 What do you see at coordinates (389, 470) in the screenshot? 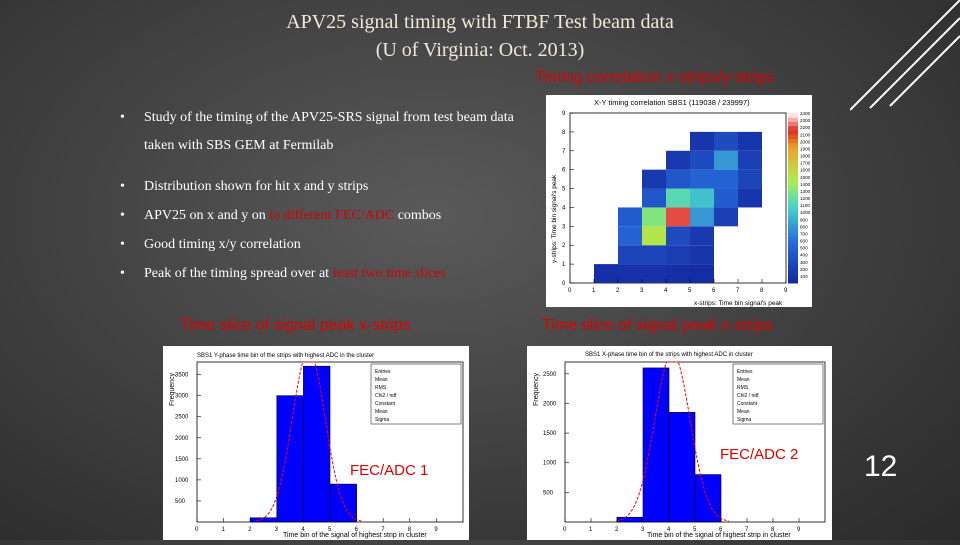
I see `fec-adc-1-label: FEC/ADC 1` at bounding box center [389, 470].